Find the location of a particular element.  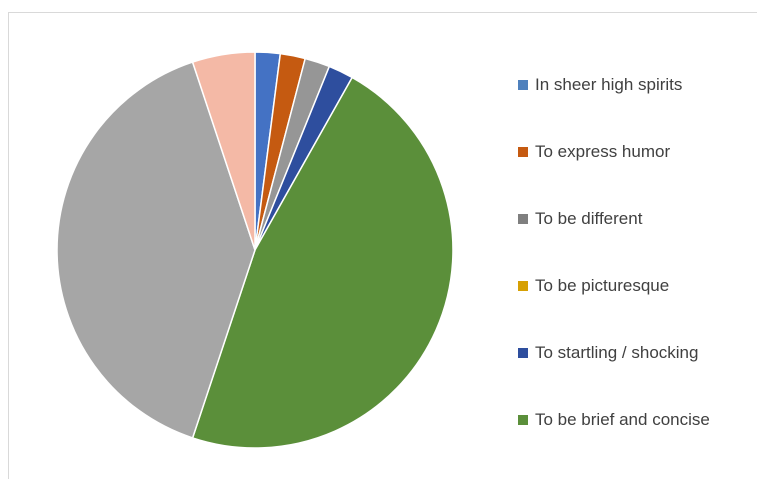

legend-label: To express humor is located at coordinates (603, 151).